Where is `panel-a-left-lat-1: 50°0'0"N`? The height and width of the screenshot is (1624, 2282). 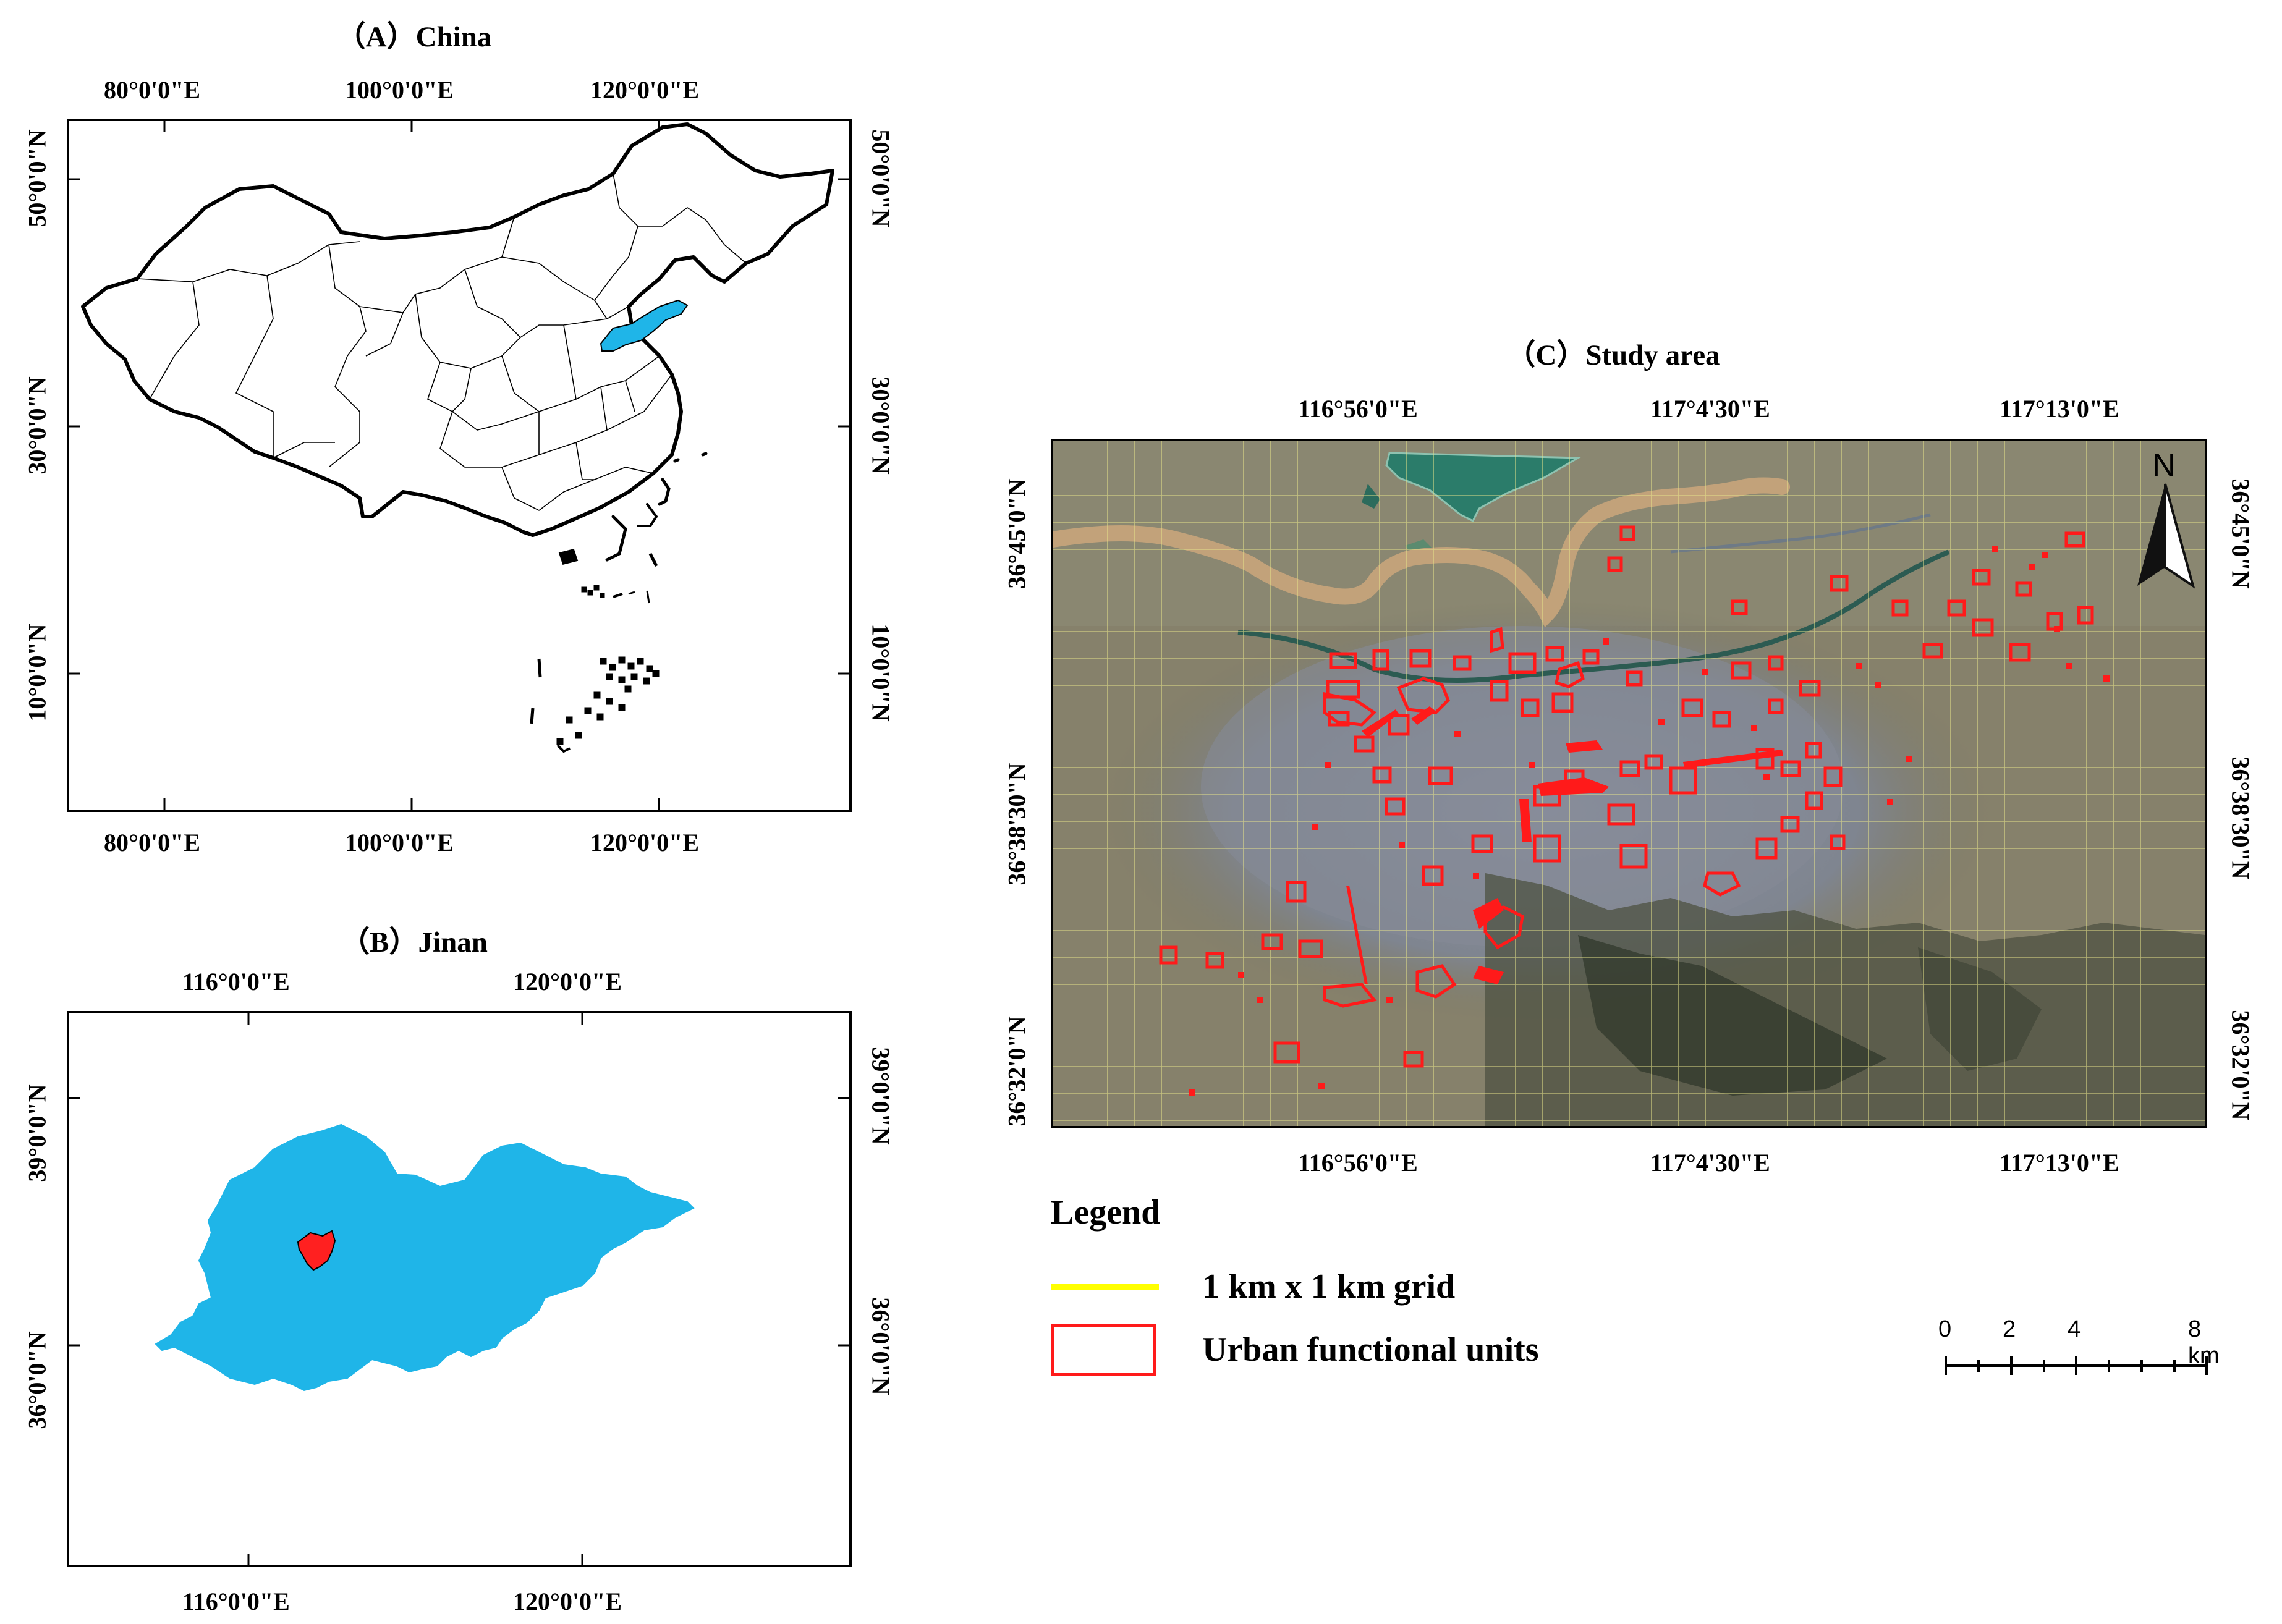
panel-a-left-lat-1: 50°0'0"N is located at coordinates (37, 178).